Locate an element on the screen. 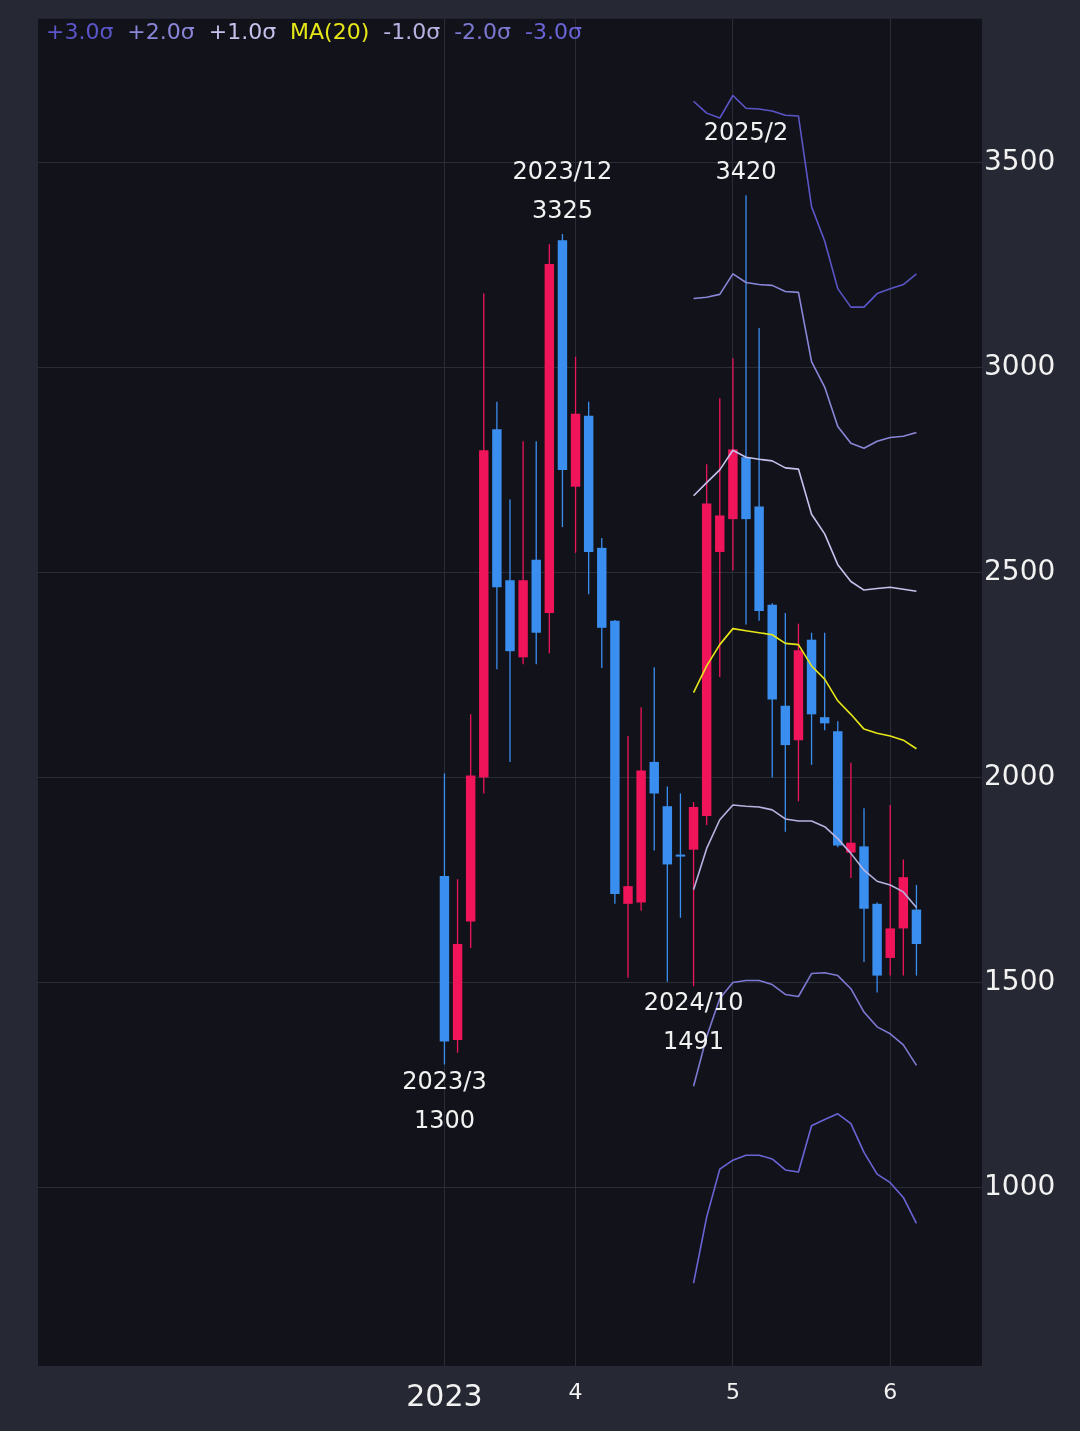 The width and height of the screenshot is (1080, 1431). text: +3.0σ is located at coordinates (80, 31).